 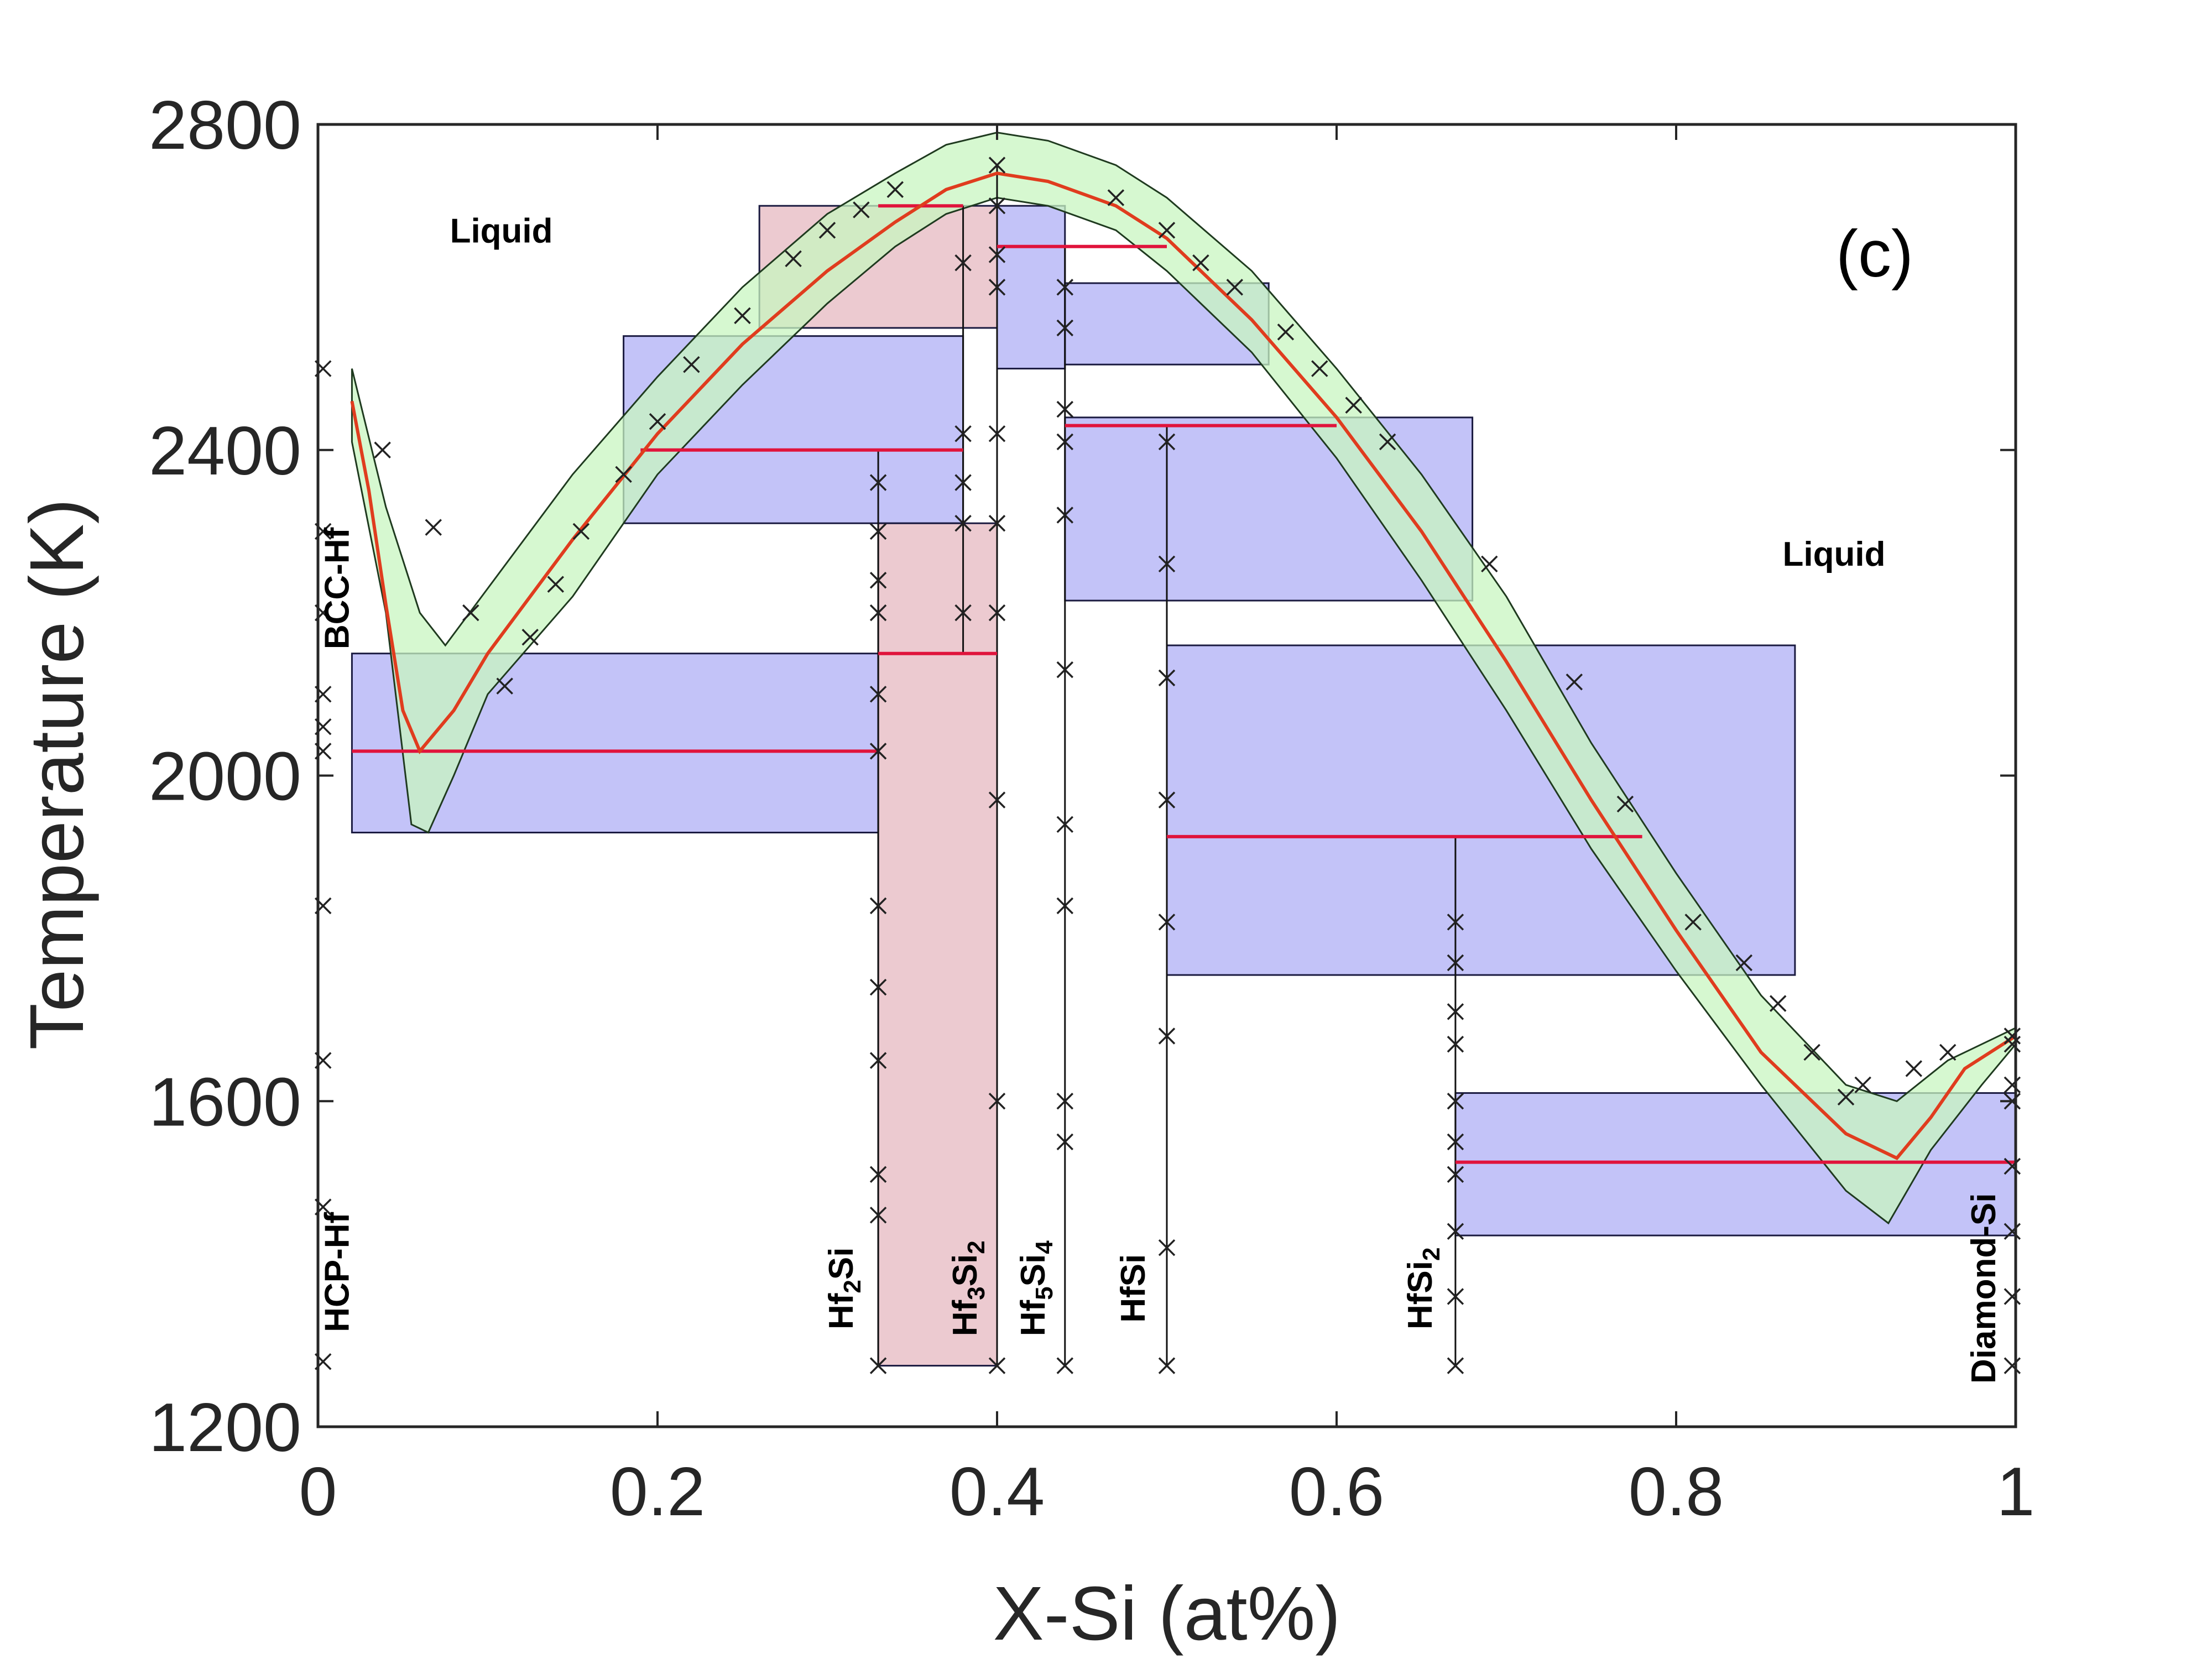 What do you see at coordinates (841, 1311) in the screenshot?
I see `compound-text: Hf` at bounding box center [841, 1311].